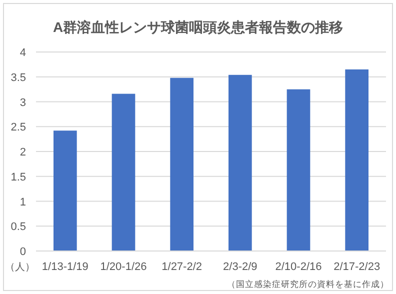 The height and width of the screenshot is (294, 396). What do you see at coordinates (23, 53) in the screenshot?
I see `y-tick-label: 4` at bounding box center [23, 53].